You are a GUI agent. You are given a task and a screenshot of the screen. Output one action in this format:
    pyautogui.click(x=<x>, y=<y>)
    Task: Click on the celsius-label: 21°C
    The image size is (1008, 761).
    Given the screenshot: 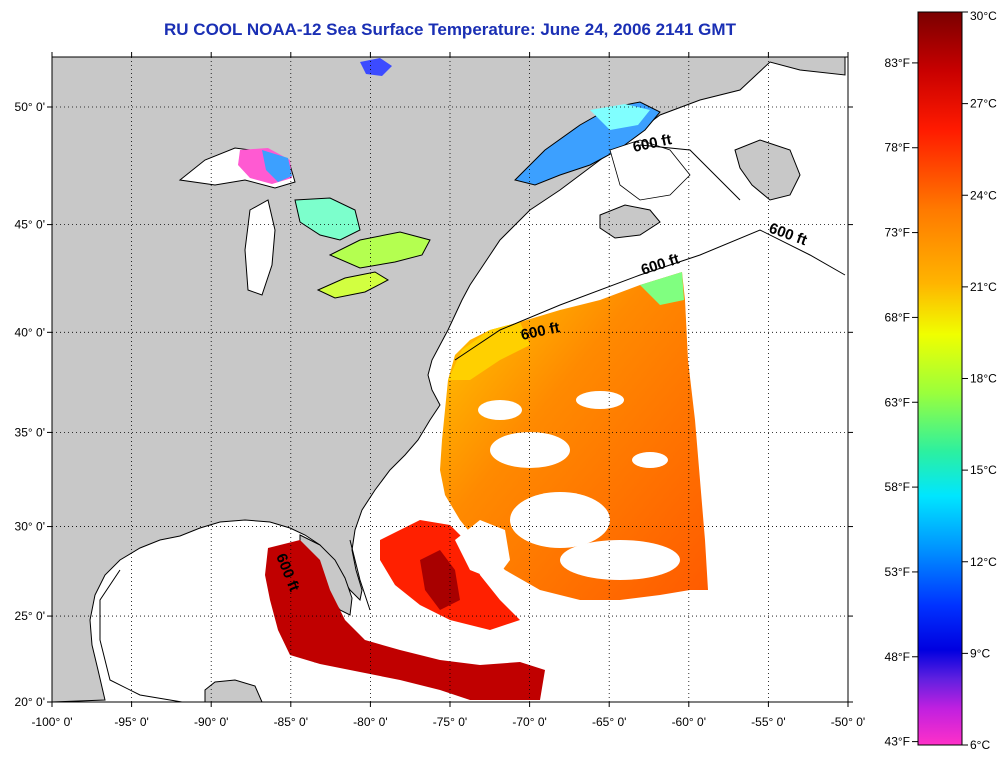 What is the action you would take?
    pyautogui.click(x=983, y=287)
    